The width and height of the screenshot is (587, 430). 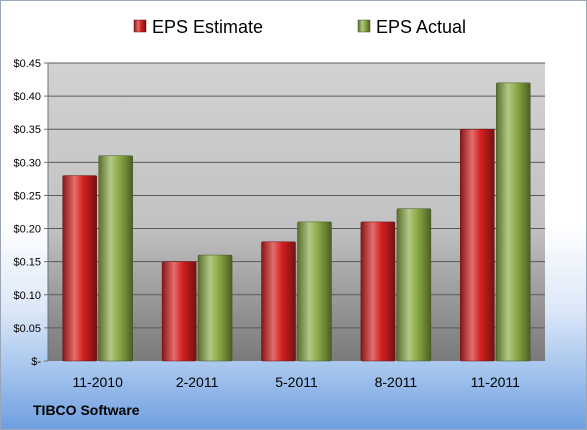 I want to click on y-tick-label: $-, so click(x=36, y=362).